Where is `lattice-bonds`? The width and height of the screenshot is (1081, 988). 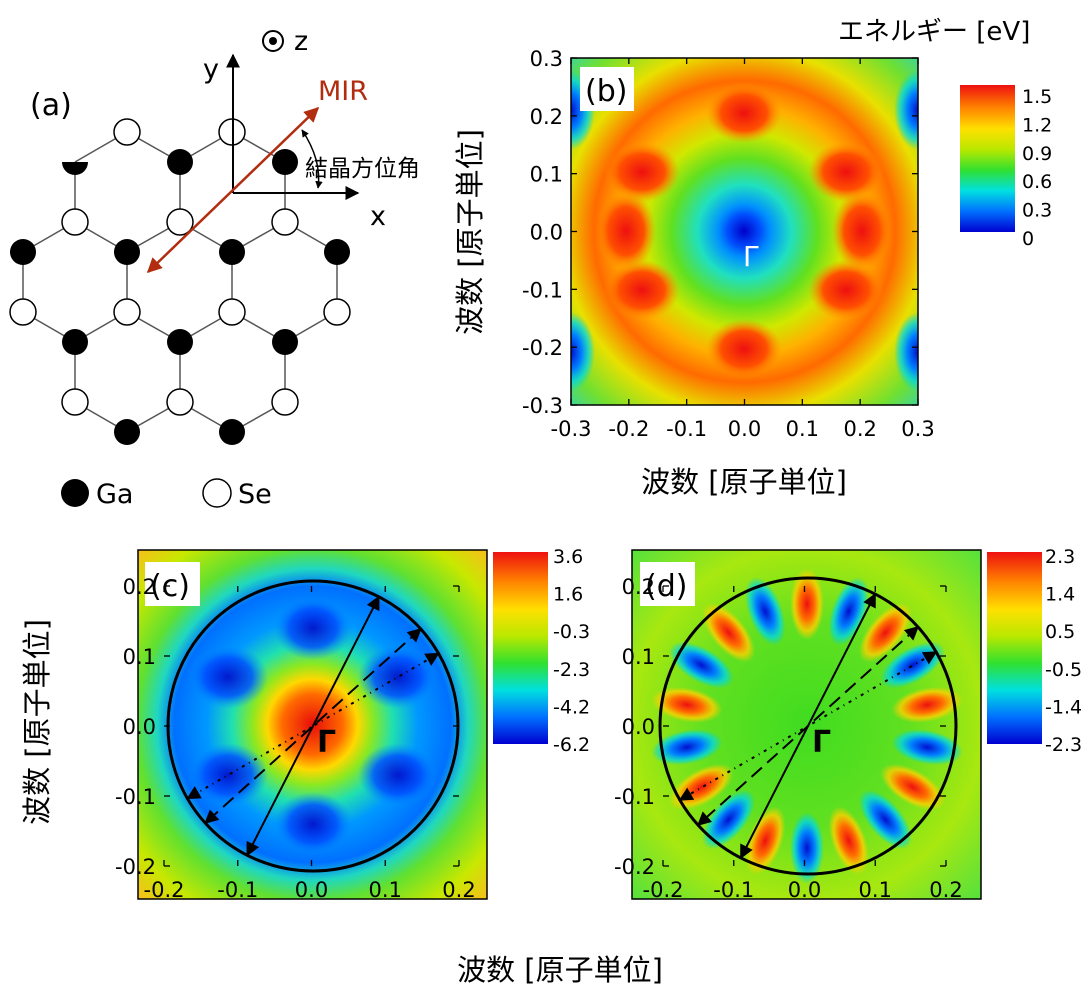
lattice-bonds is located at coordinates (180, 282).